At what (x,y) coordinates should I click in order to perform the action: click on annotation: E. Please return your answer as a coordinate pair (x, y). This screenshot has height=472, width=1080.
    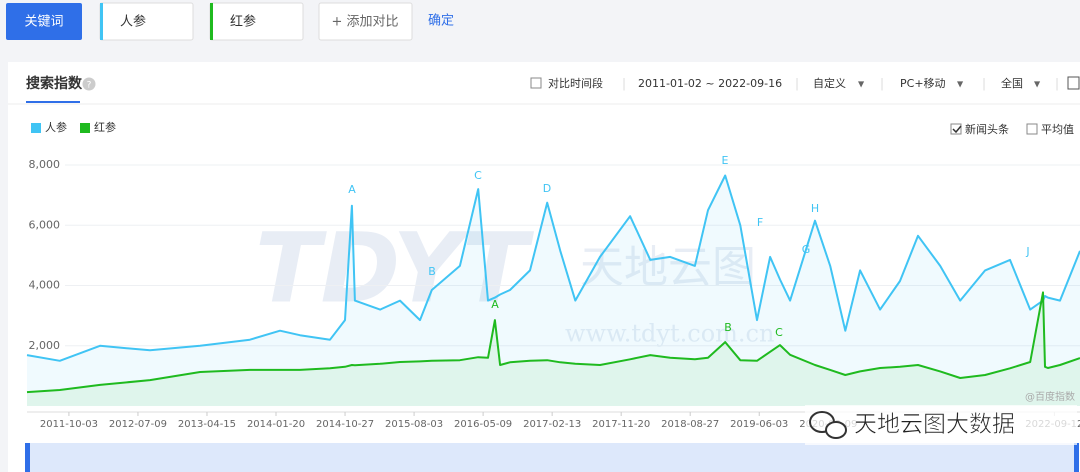
    Looking at the image, I should click on (725, 160).